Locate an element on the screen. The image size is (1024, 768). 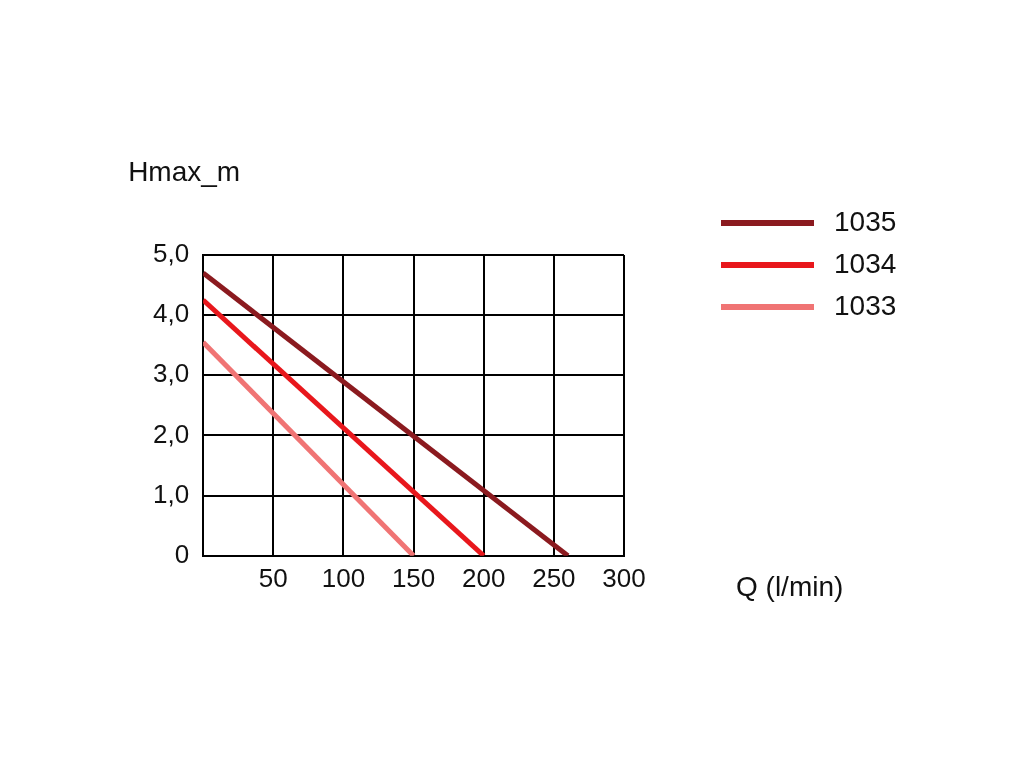
y-tick-label: 3,0 is located at coordinates (171, 373).